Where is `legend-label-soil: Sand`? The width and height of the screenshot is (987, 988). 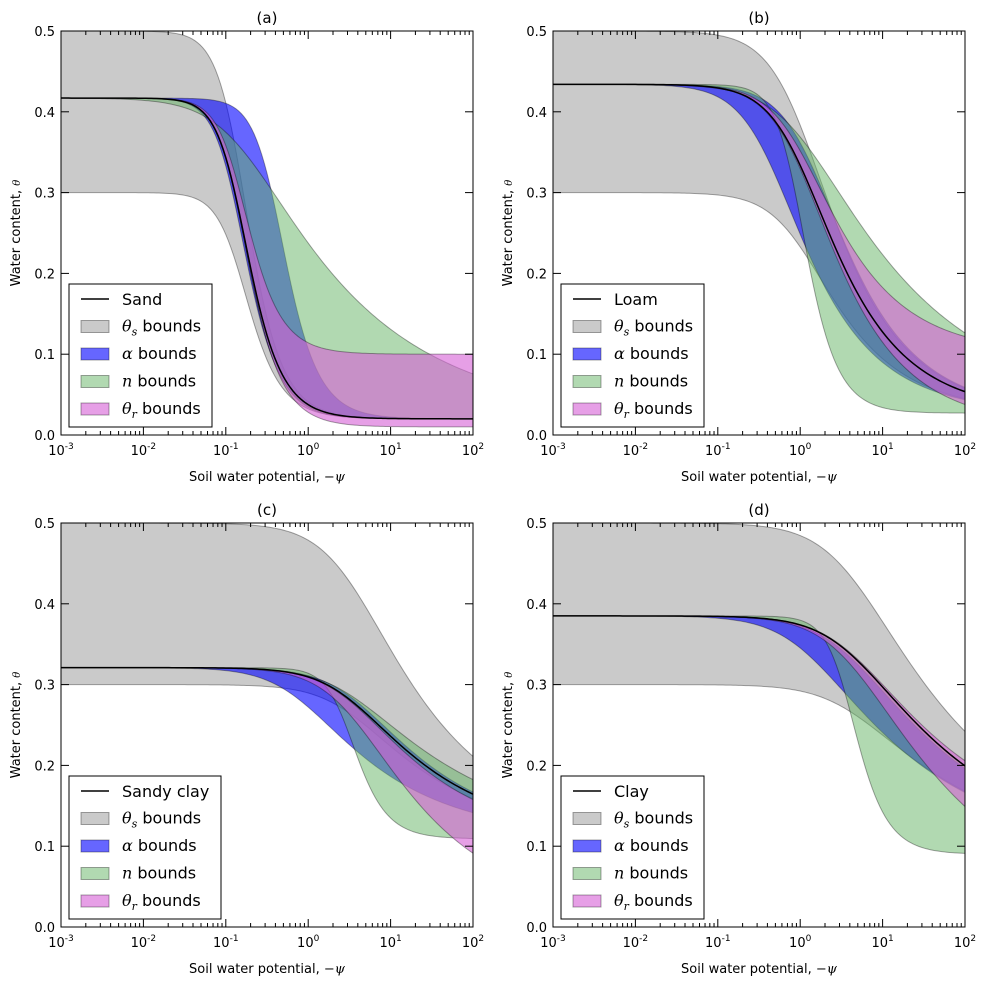 legend-label-soil: Sand is located at coordinates (142, 299).